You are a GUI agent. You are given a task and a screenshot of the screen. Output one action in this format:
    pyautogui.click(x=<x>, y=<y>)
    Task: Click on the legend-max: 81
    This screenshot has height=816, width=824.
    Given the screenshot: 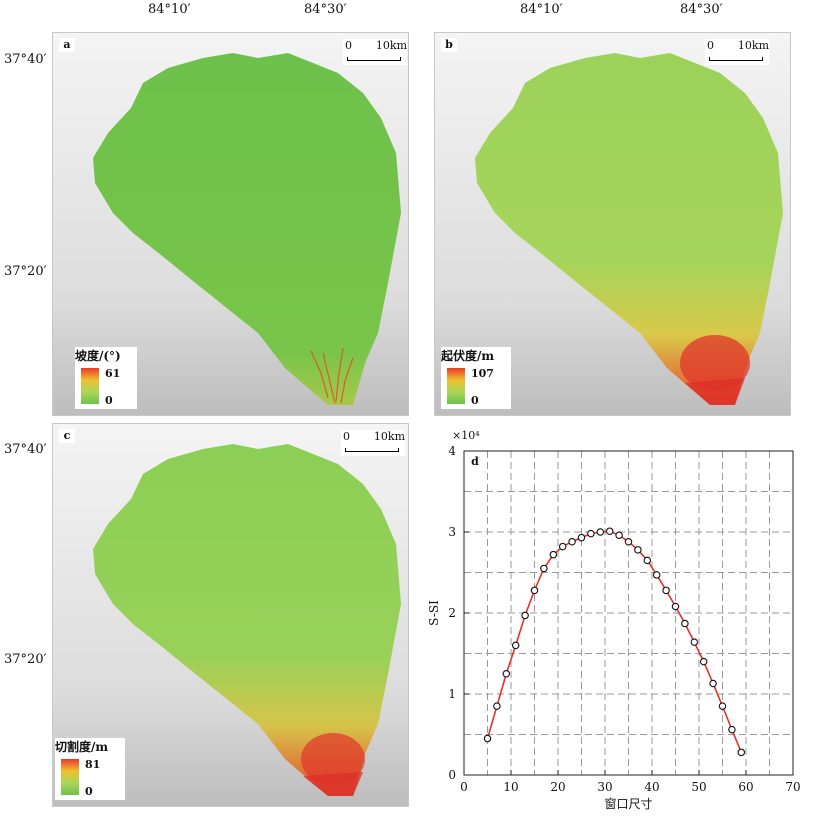 What is the action you would take?
    pyautogui.click(x=93, y=764)
    